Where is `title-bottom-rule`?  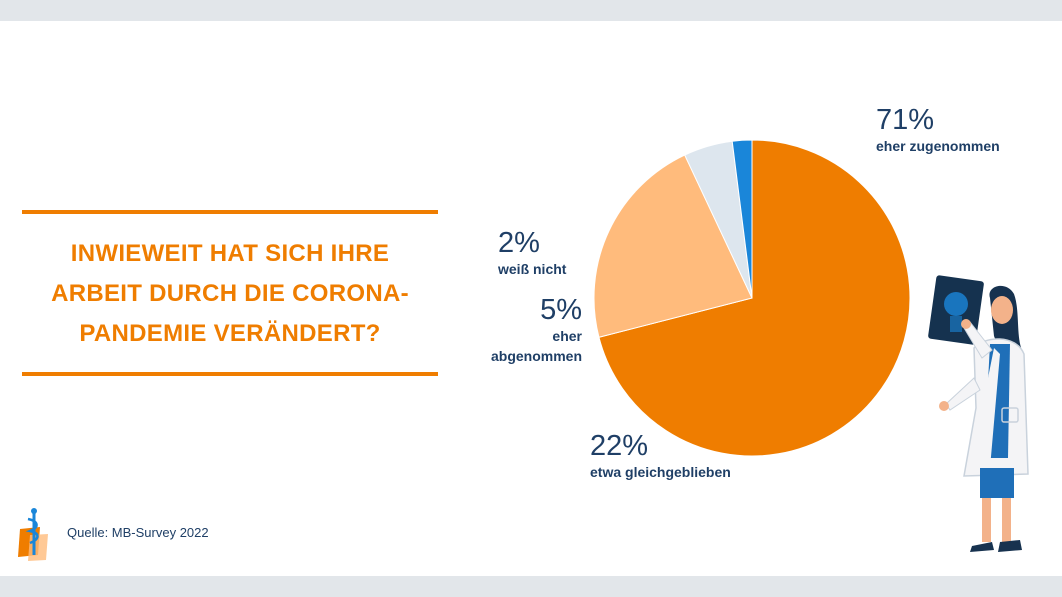 title-bottom-rule is located at coordinates (230, 374).